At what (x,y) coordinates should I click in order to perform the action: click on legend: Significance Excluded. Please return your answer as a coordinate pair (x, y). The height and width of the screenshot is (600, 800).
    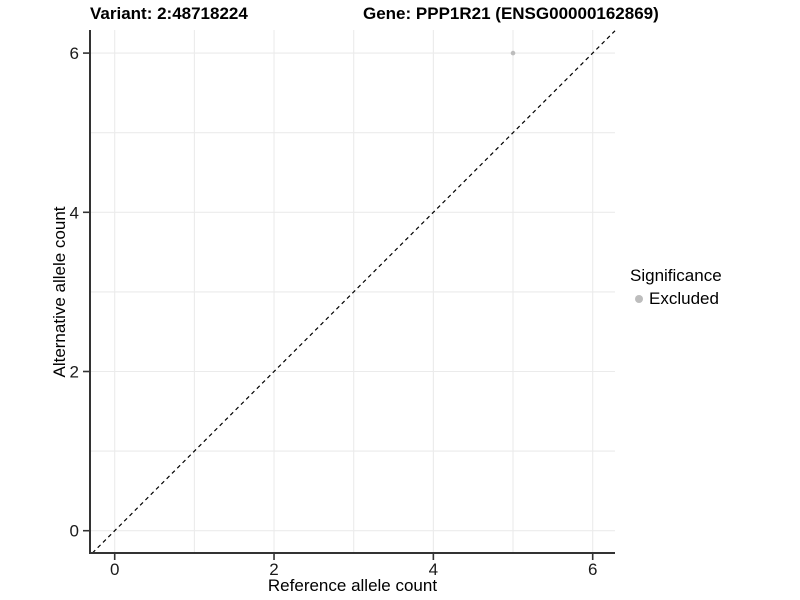
    Looking at the image, I should click on (676, 287).